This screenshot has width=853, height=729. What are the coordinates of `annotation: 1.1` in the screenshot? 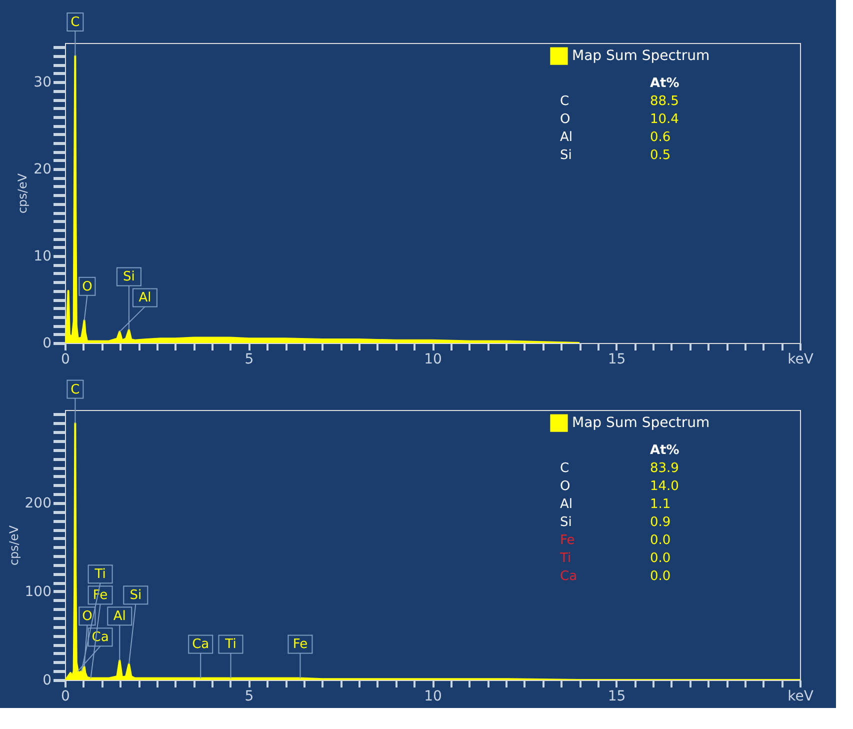 It's located at (660, 504).